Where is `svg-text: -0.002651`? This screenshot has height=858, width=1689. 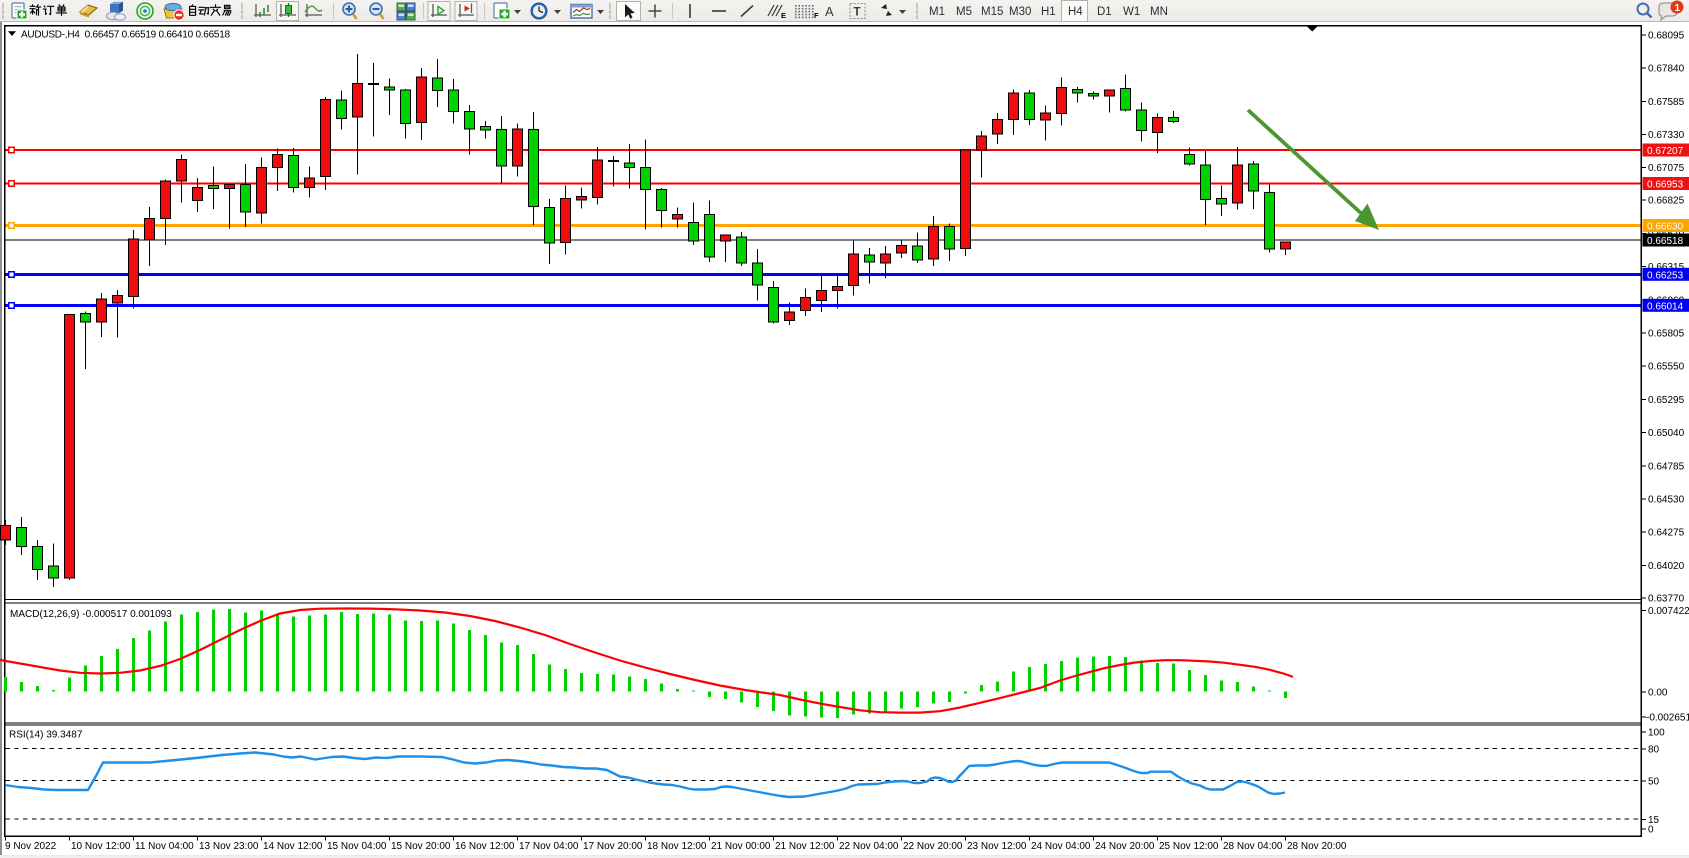
svg-text: -0.002651 is located at coordinates (1667, 718).